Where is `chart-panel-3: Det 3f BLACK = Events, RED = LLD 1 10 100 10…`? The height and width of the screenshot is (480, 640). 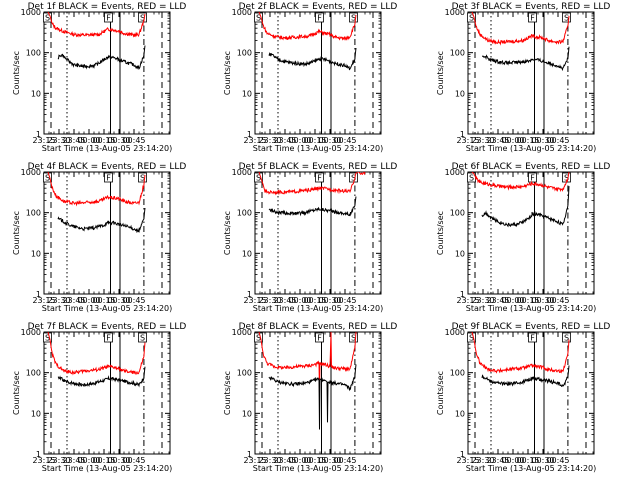 chart-panel-3: Det 3f BLACK = Events, RED = LLD 1 10 100 10… is located at coordinates (523, 77).